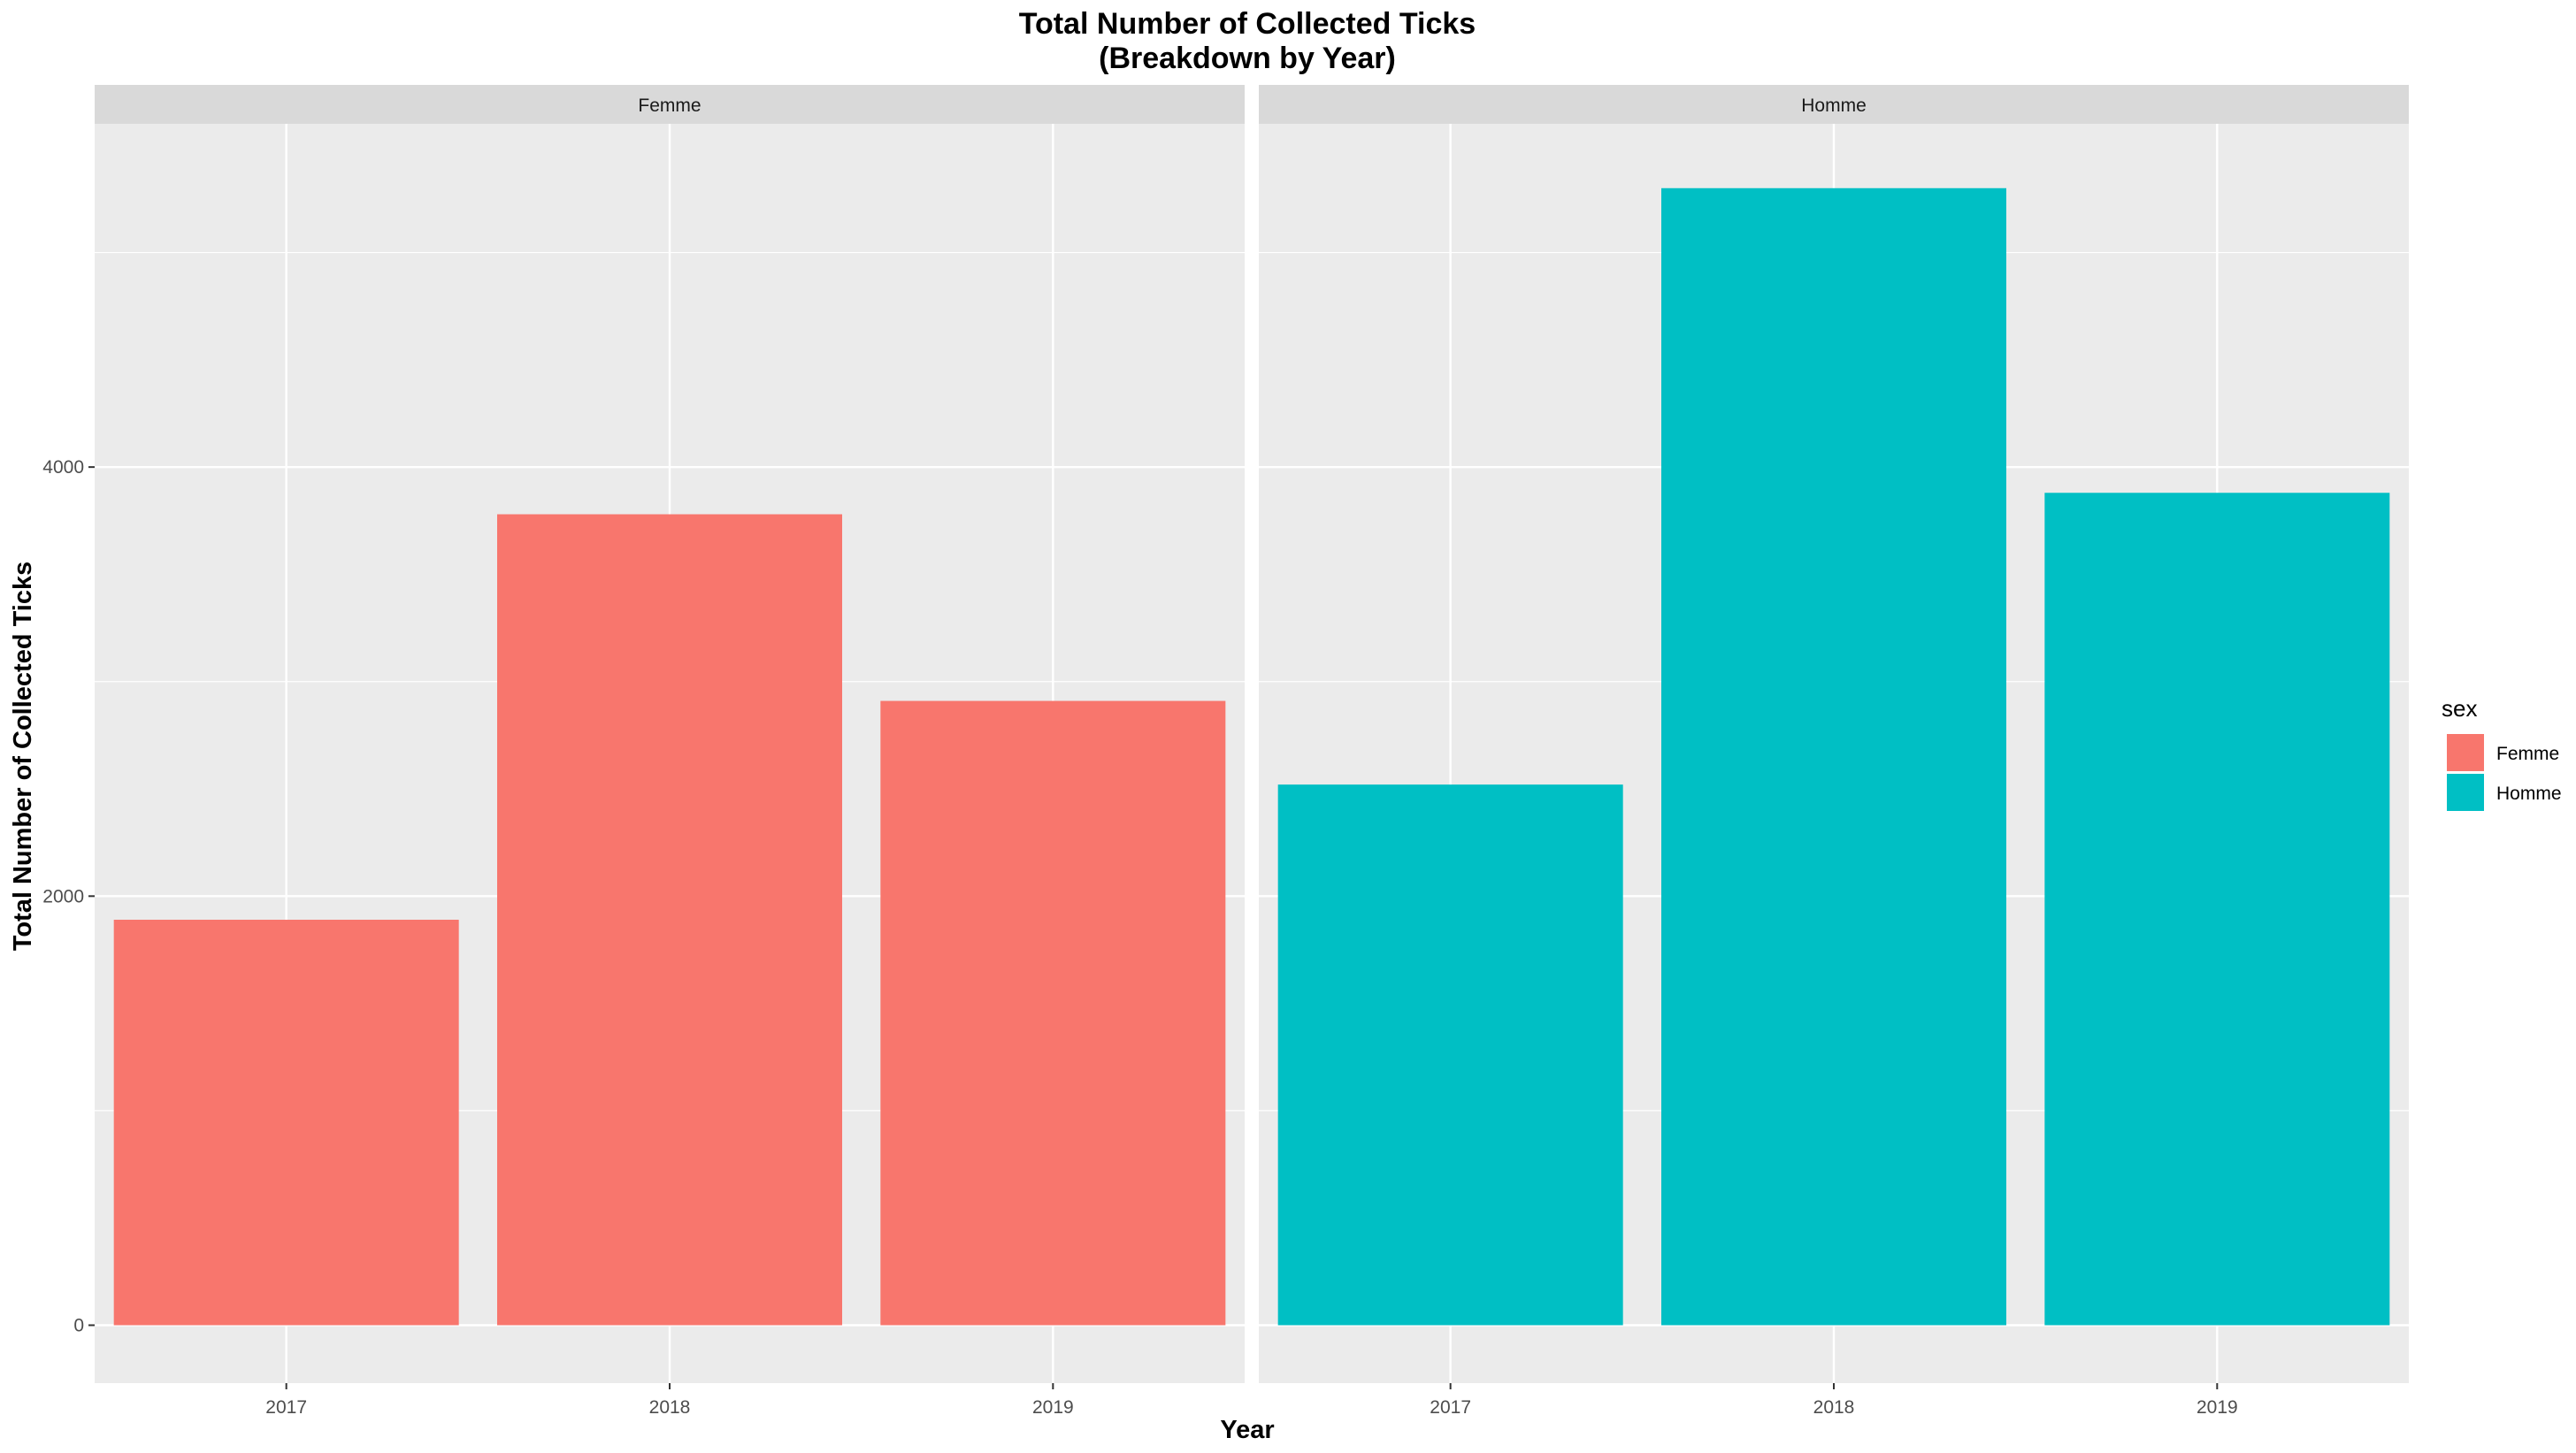 The width and height of the screenshot is (2576, 1453). I want to click on bar-homme-2017, so click(1450, 1055).